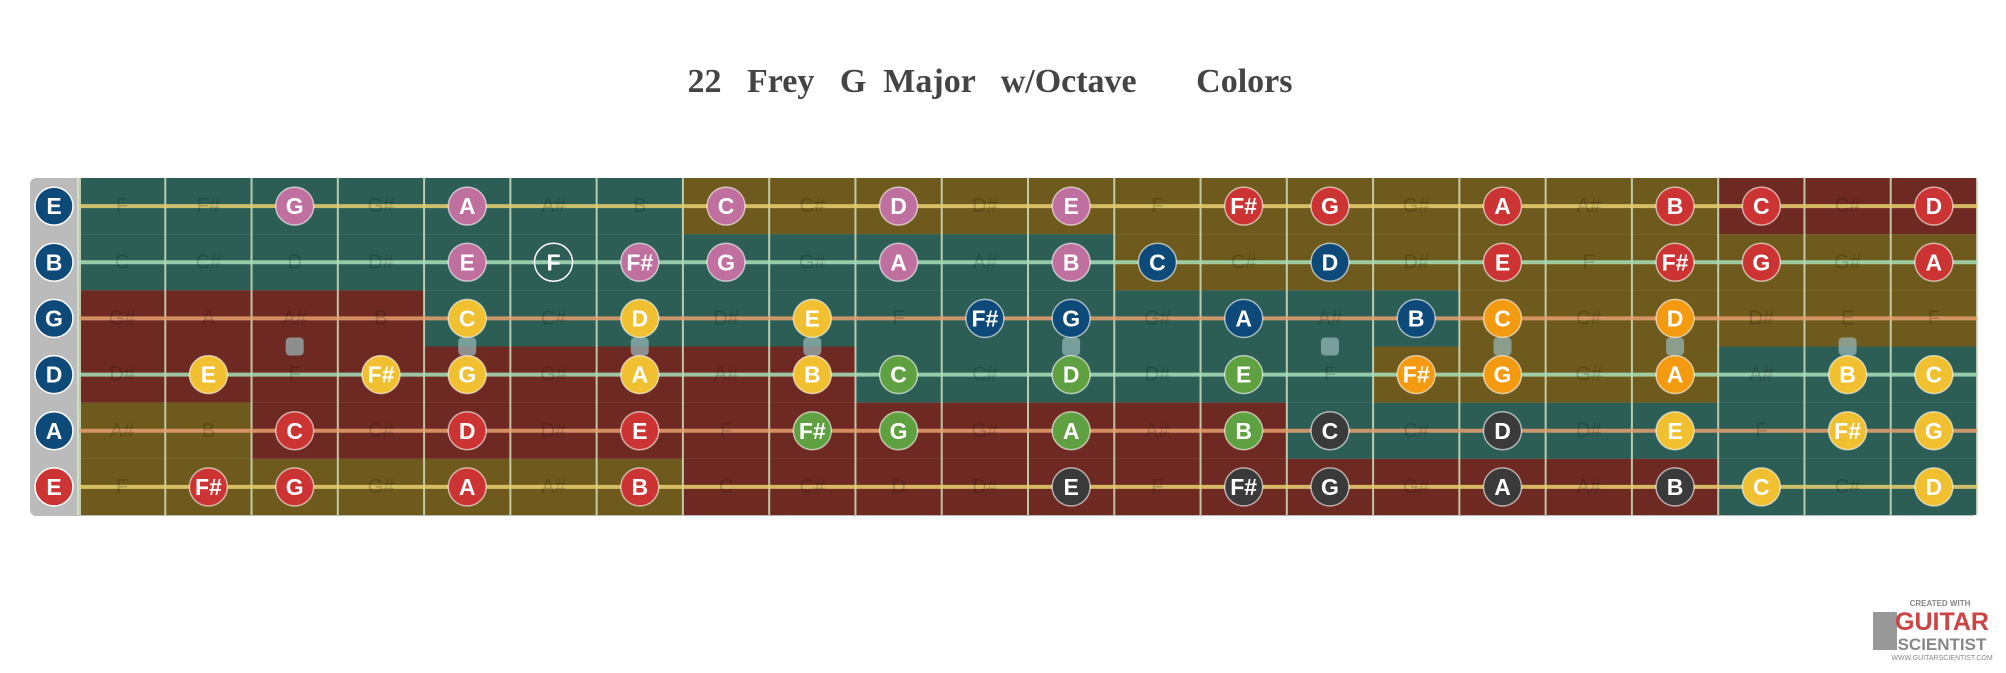 This screenshot has height=673, width=2006. Describe the element at coordinates (54, 262) in the screenshot. I see `string-name: B` at that location.